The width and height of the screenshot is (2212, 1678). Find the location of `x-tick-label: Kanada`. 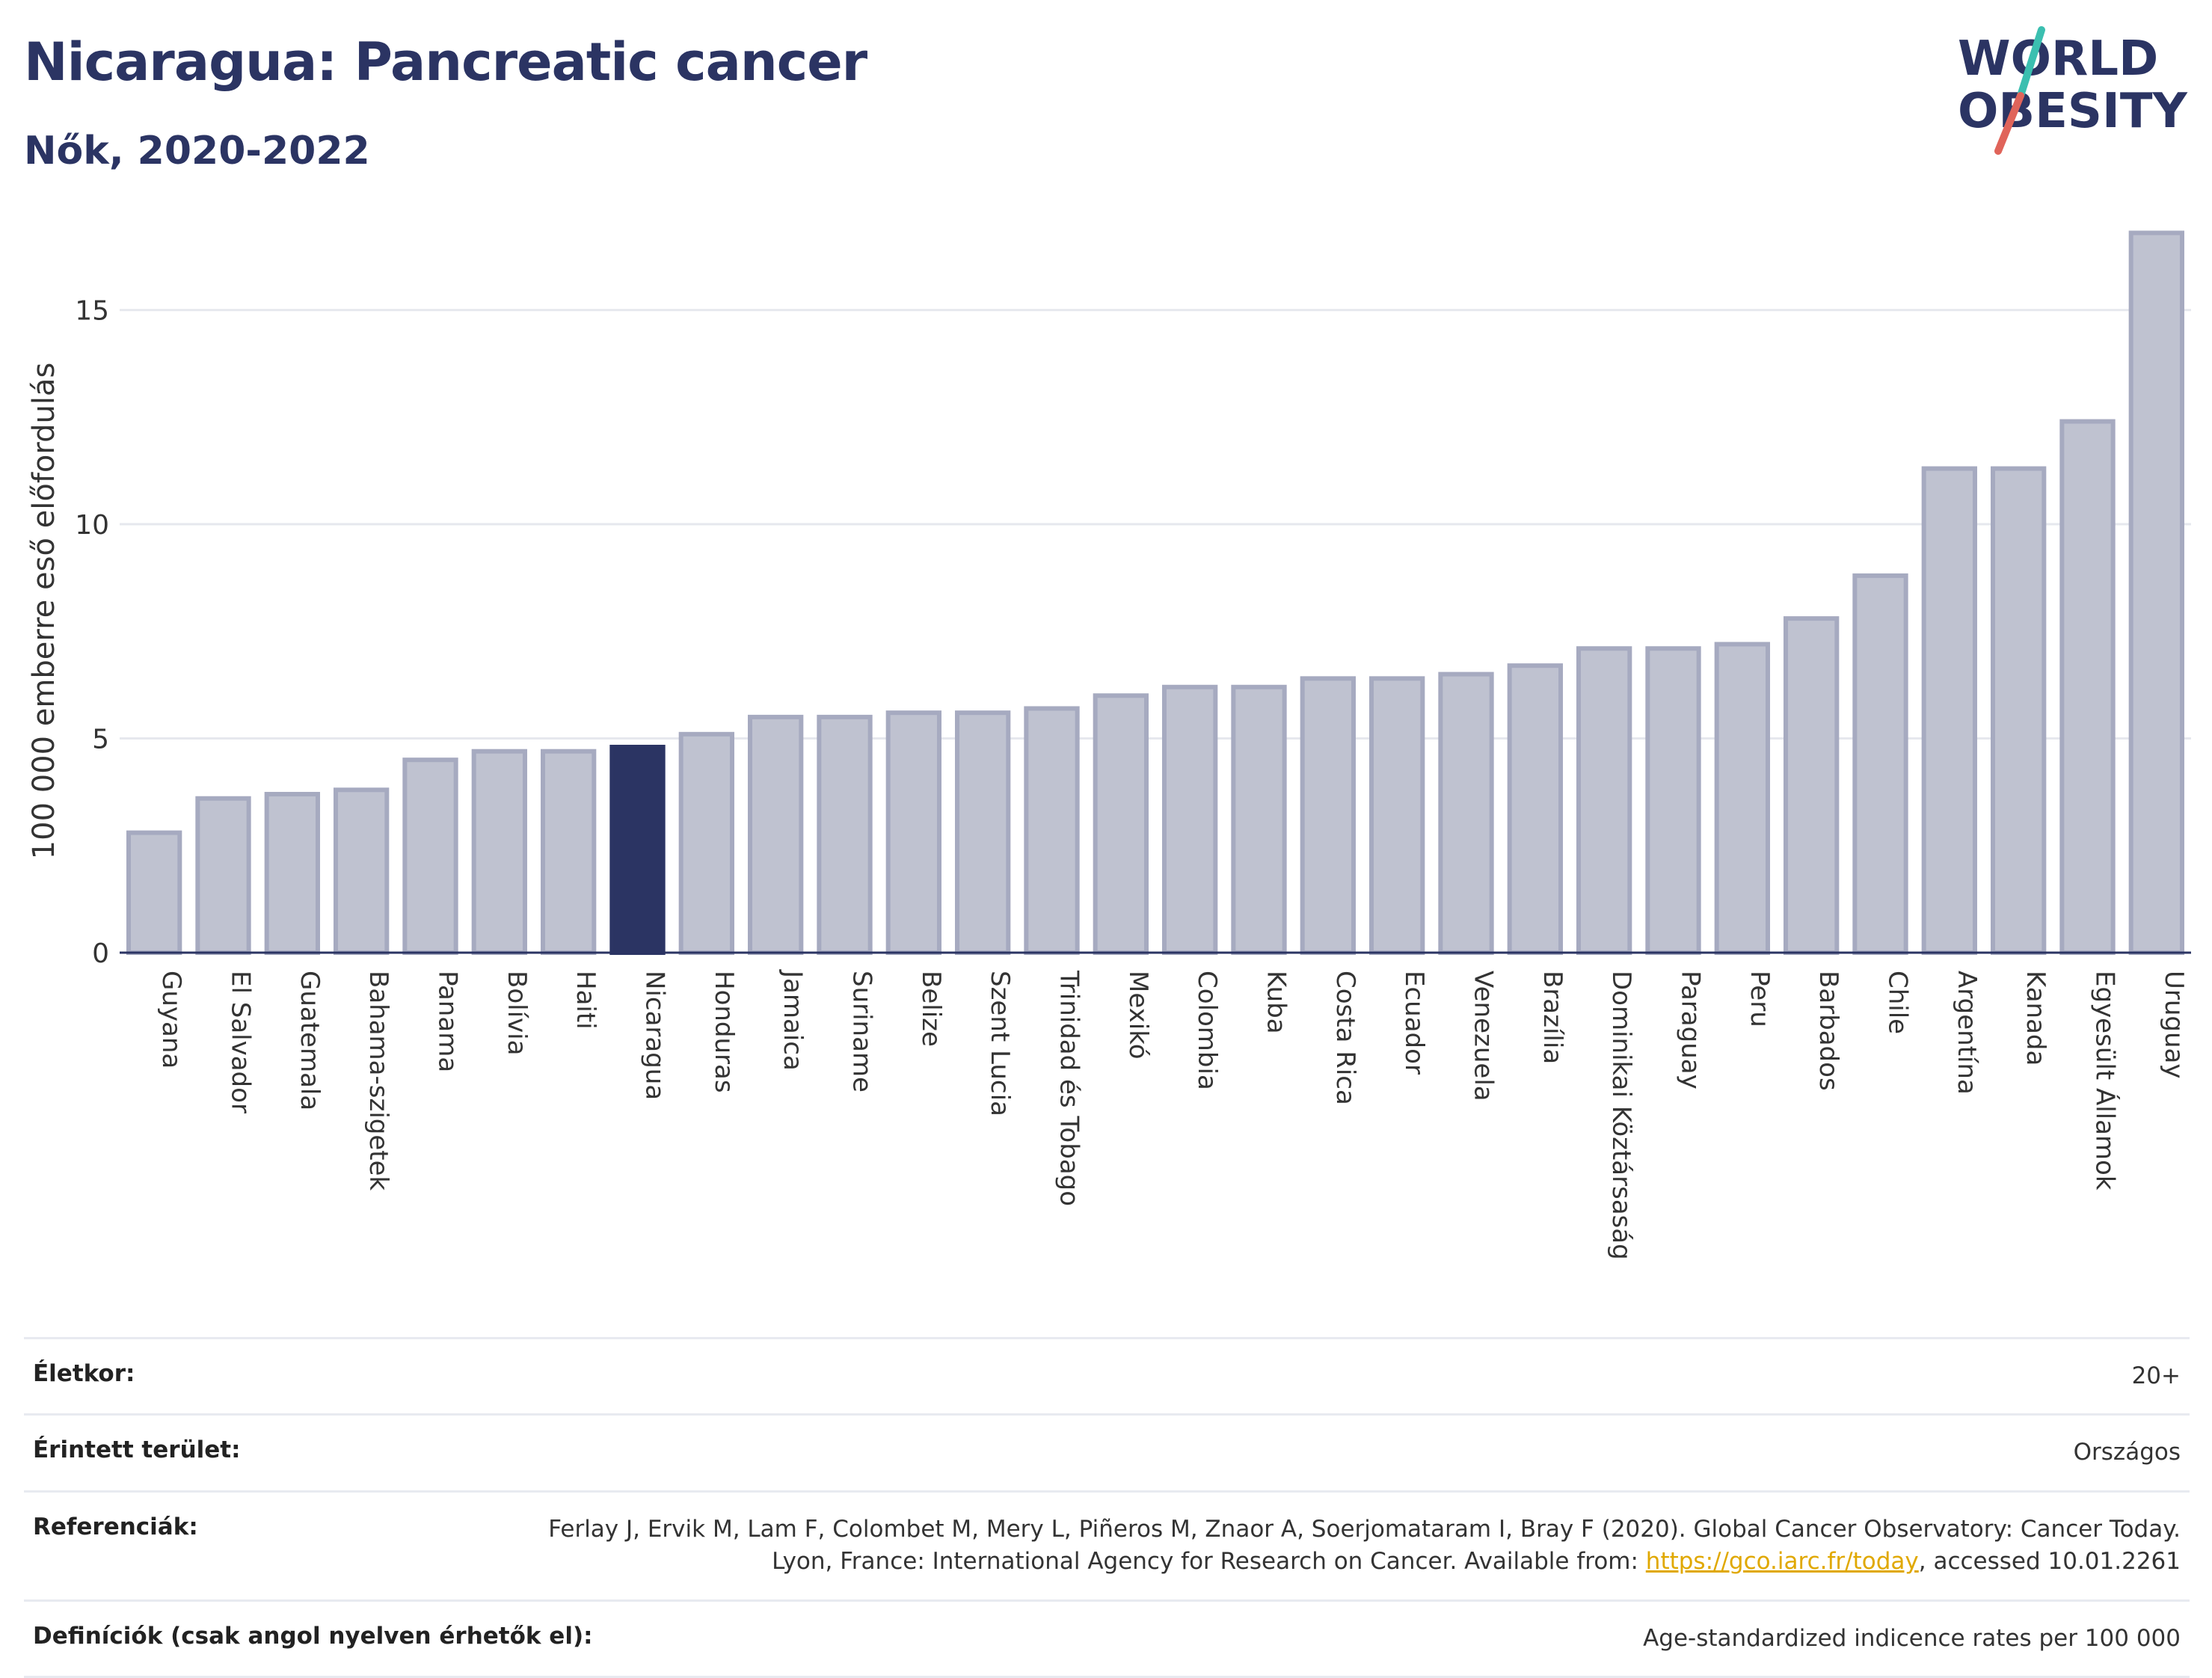

x-tick-label: Kanada is located at coordinates (2035, 1019).